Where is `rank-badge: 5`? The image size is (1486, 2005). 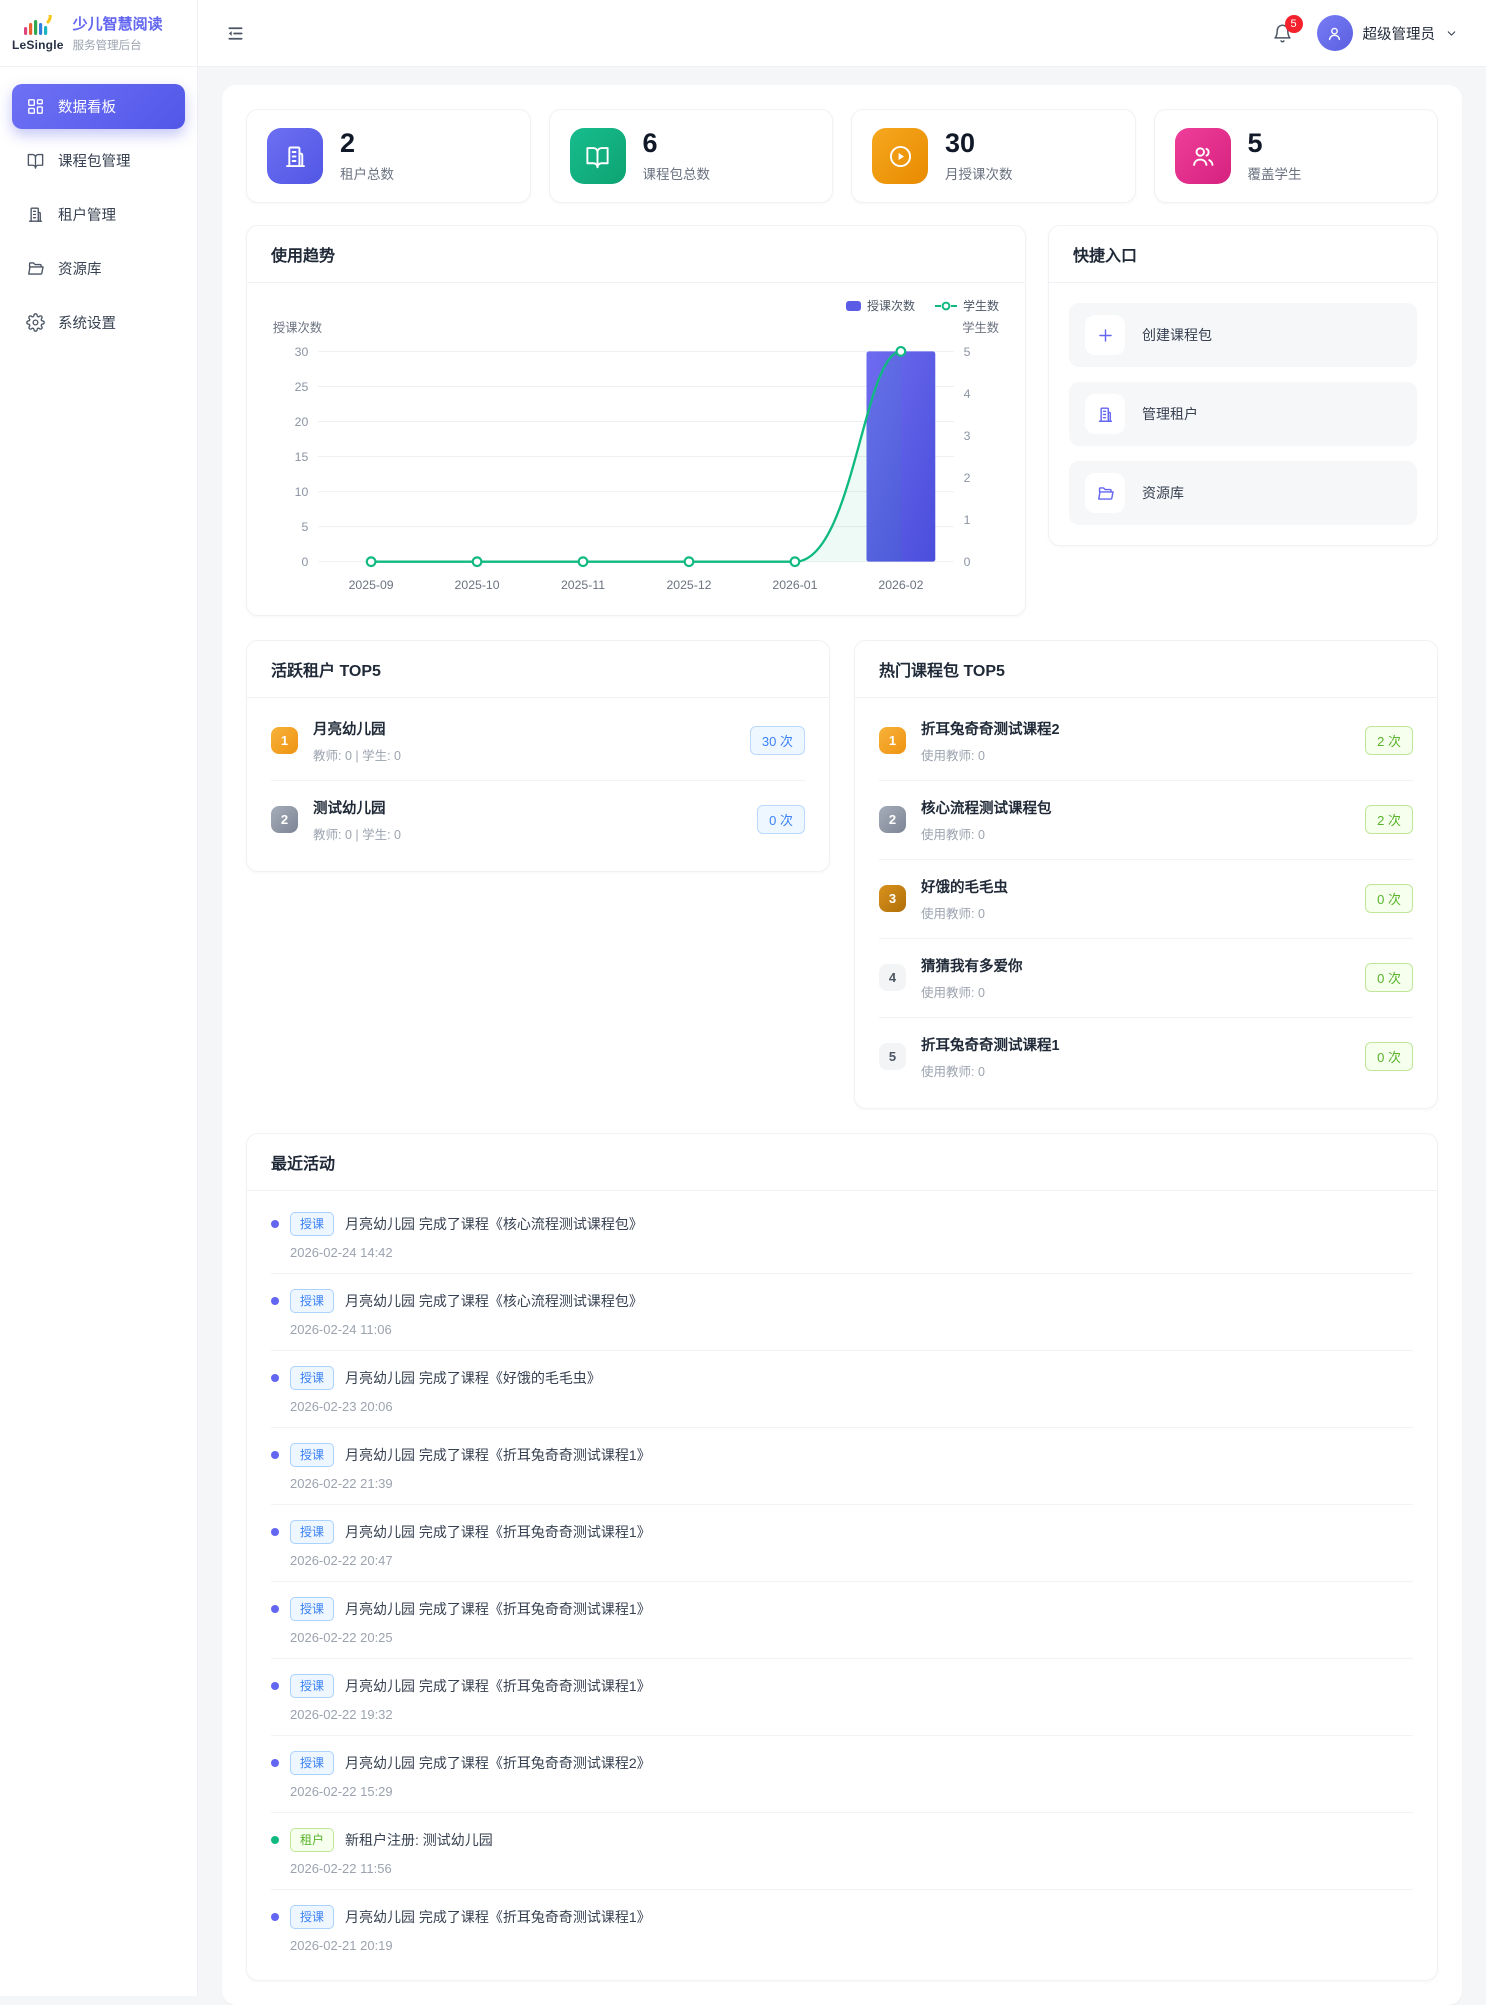
rank-badge: 5 is located at coordinates (892, 1057).